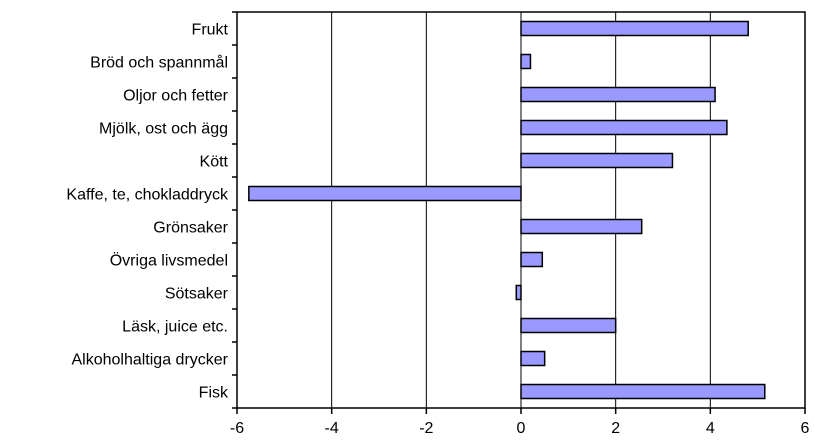 This screenshot has height=441, width=814. I want to click on category-label: Bröd och spannmål, so click(159, 63).